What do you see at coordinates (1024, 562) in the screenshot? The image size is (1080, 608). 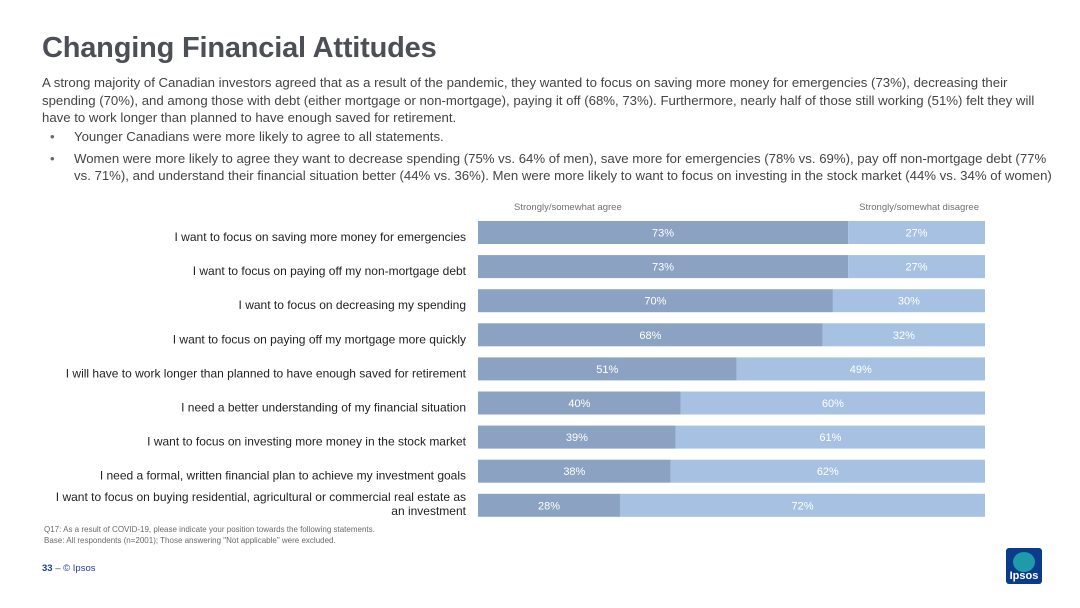 I see `logo-mark-icon` at bounding box center [1024, 562].